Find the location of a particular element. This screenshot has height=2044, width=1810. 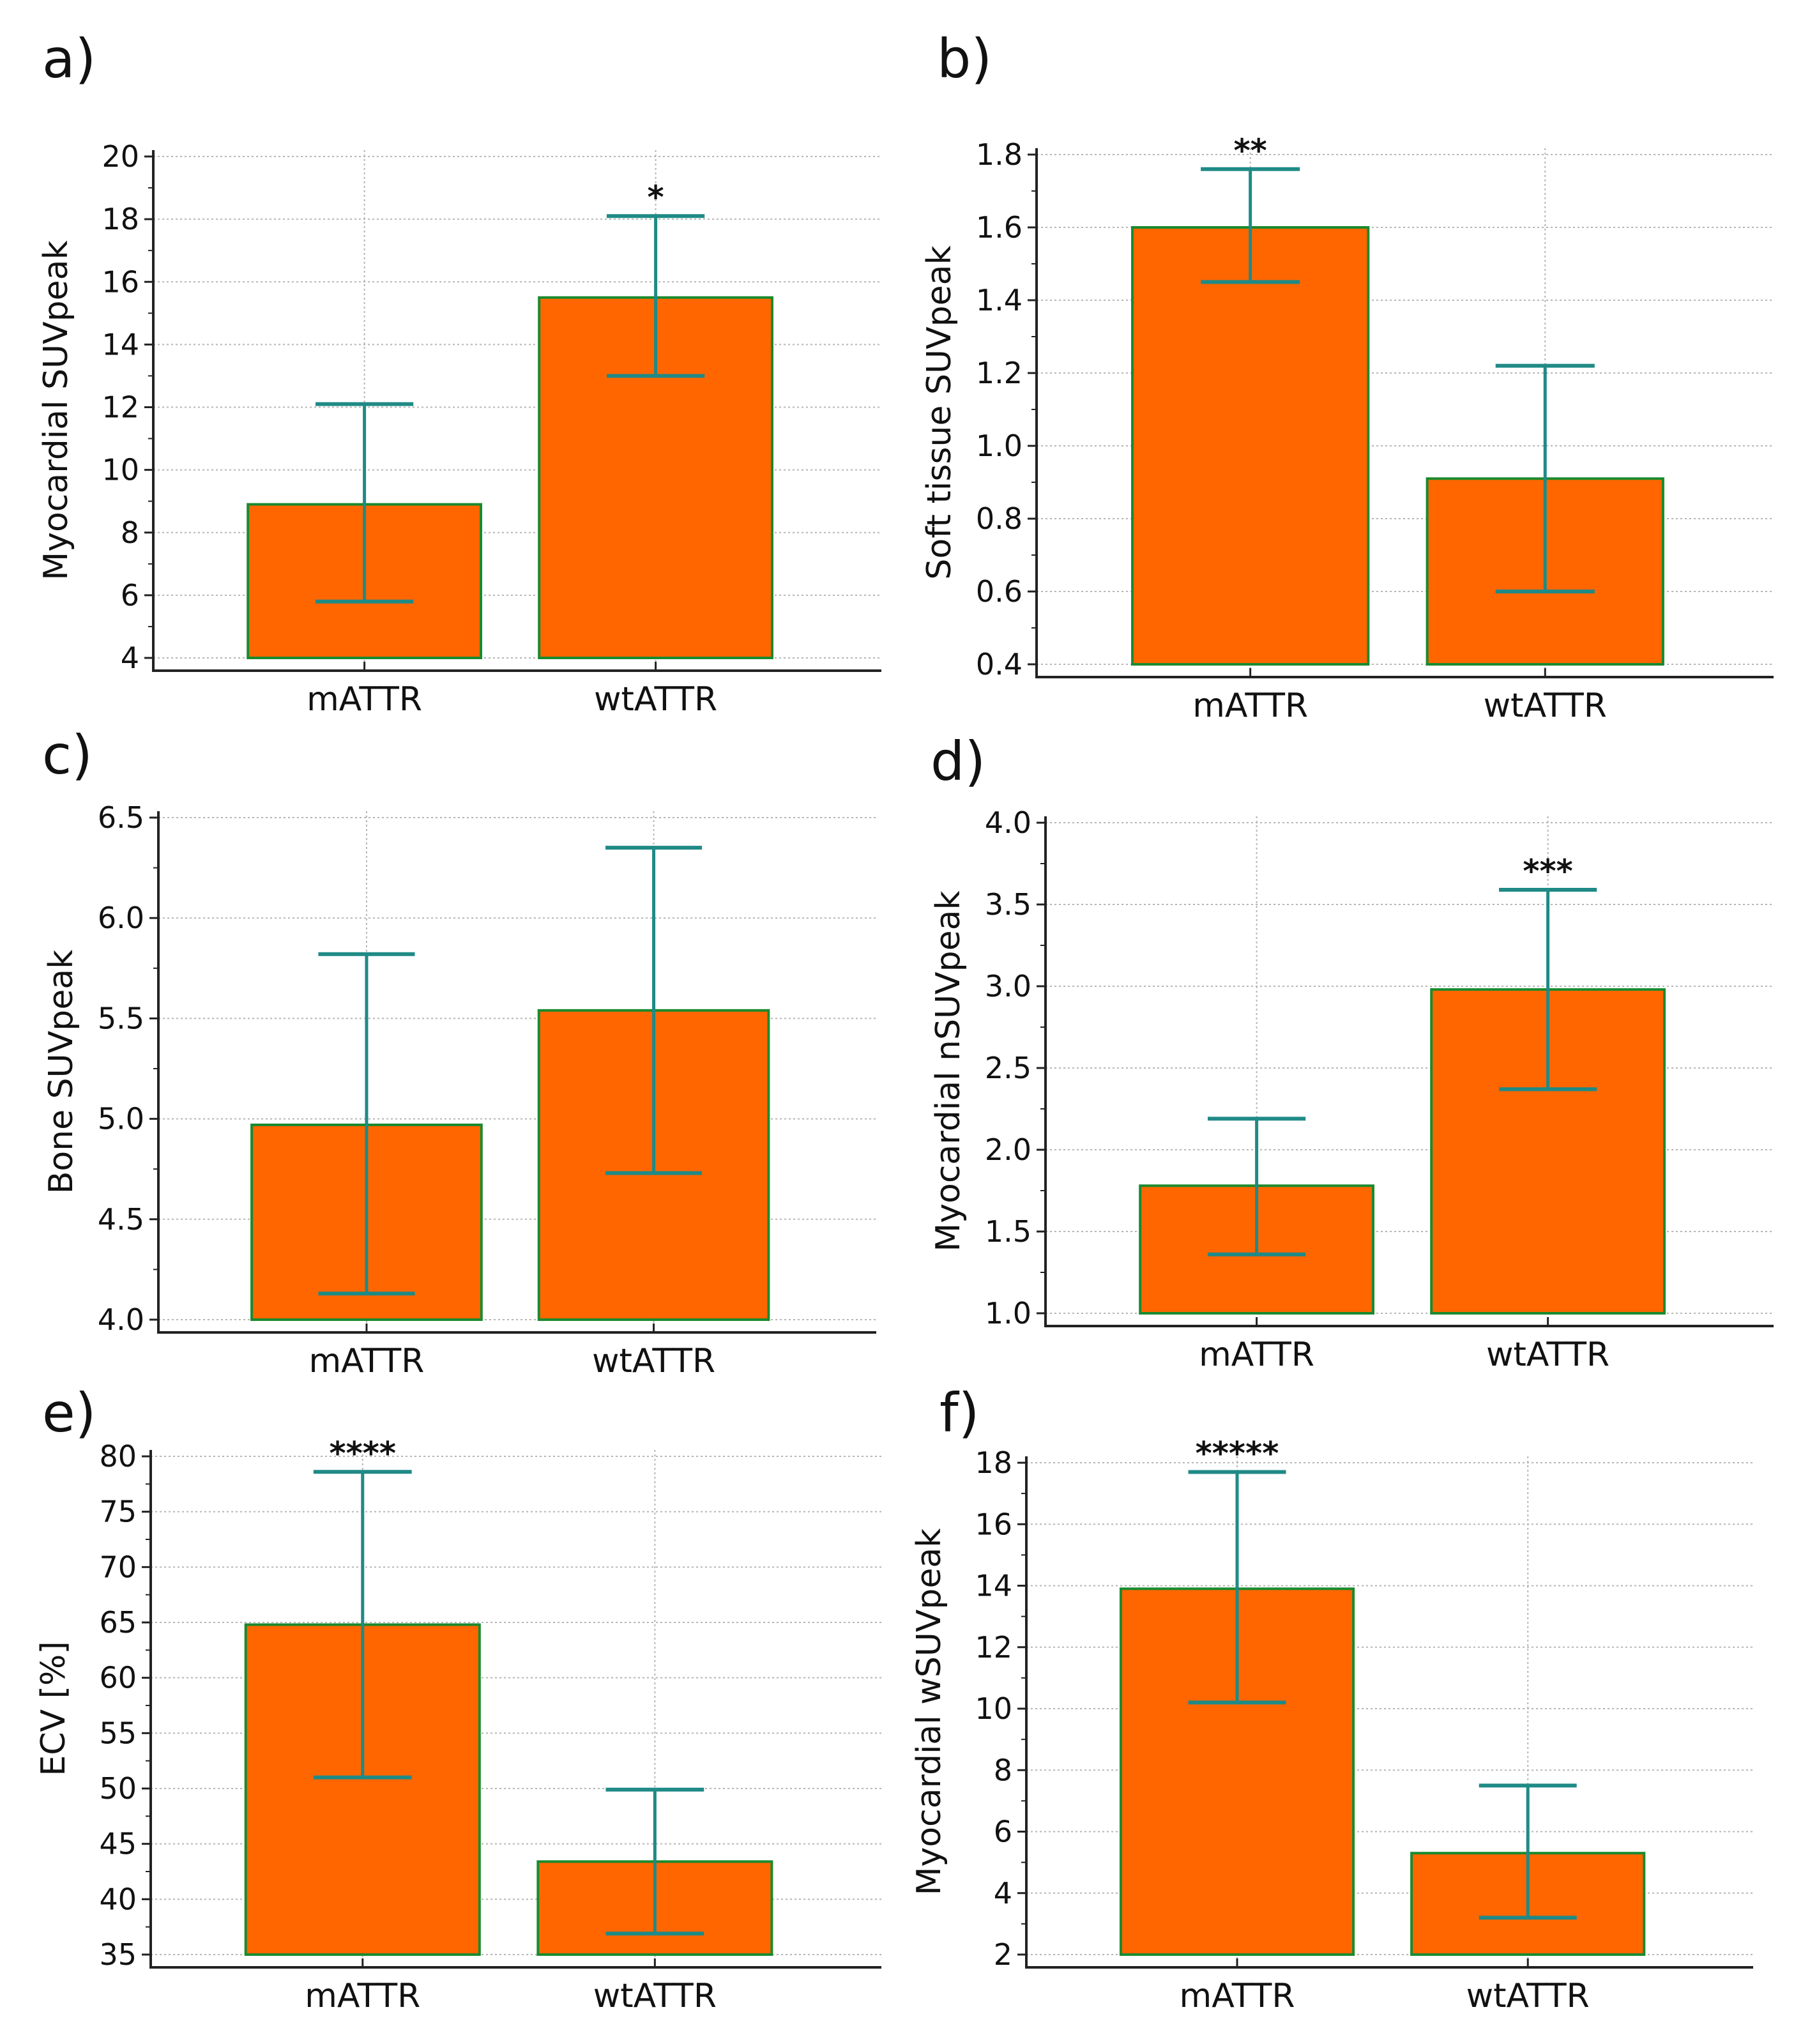

y-tick-label: 0.4 is located at coordinates (999, 664).